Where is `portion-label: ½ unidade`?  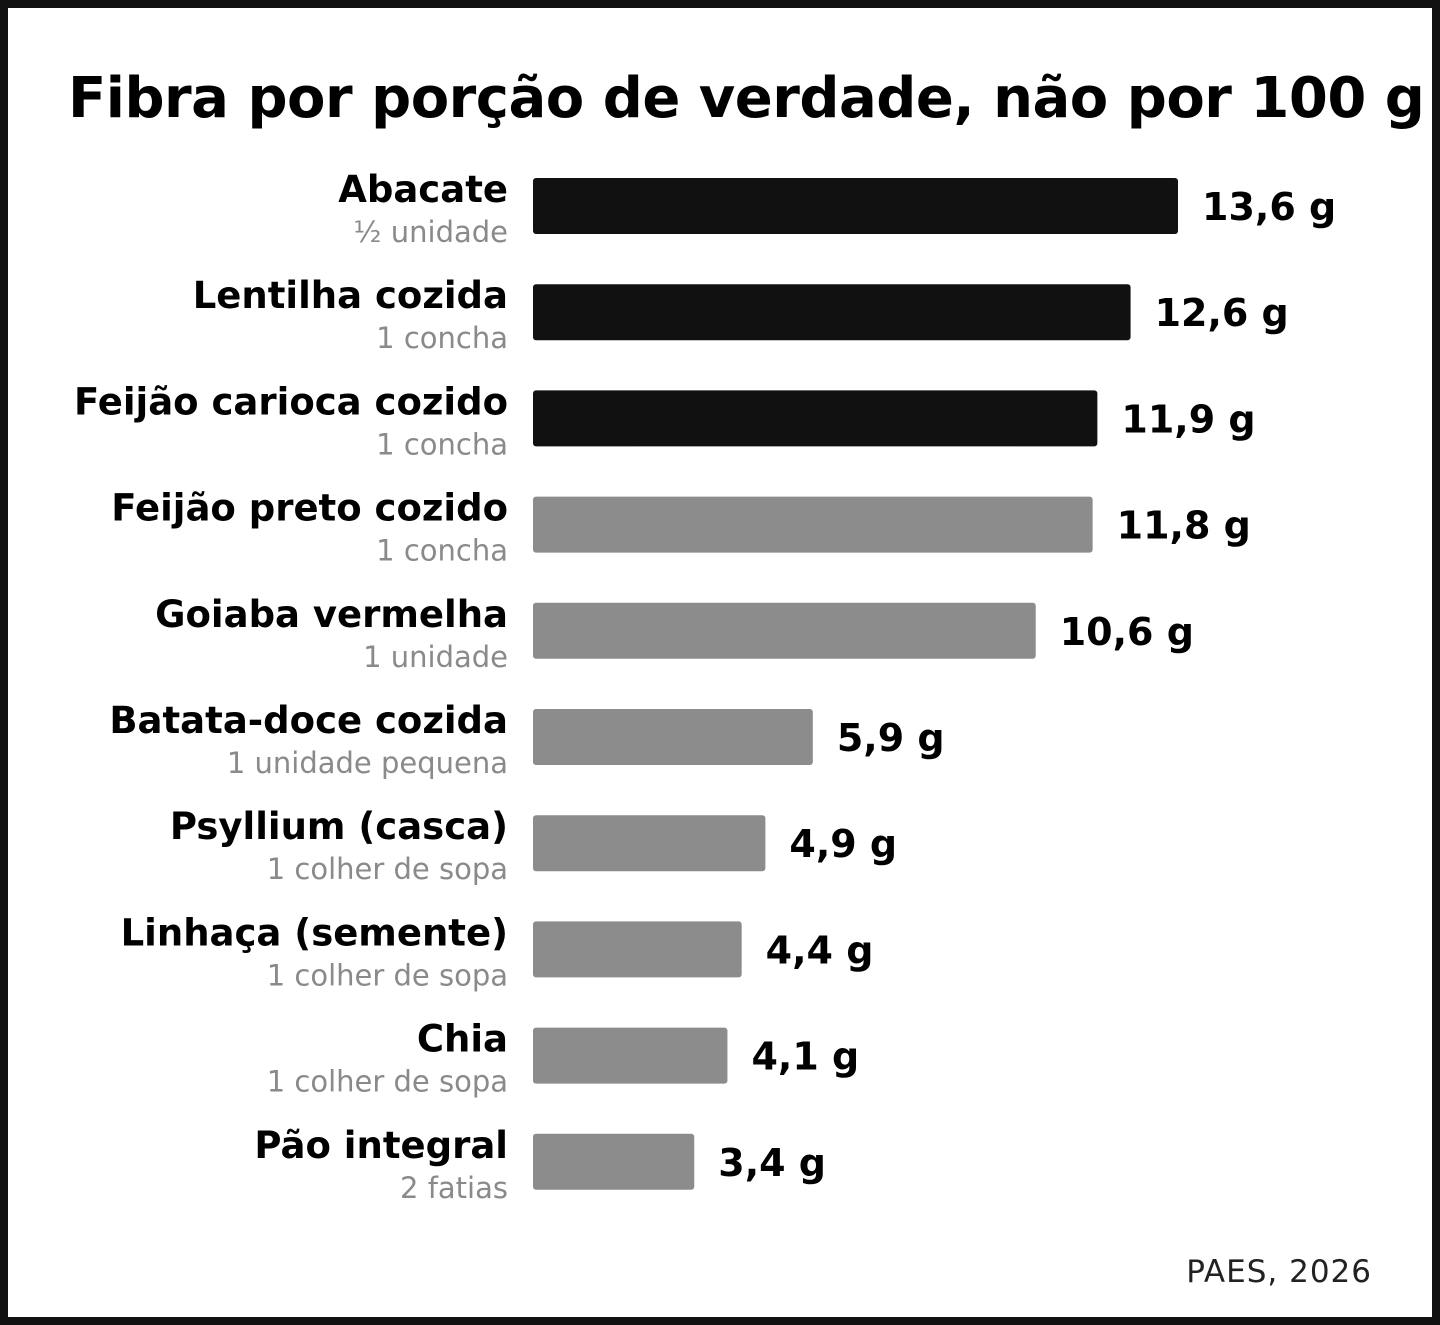
portion-label: ½ unidade is located at coordinates (430, 232).